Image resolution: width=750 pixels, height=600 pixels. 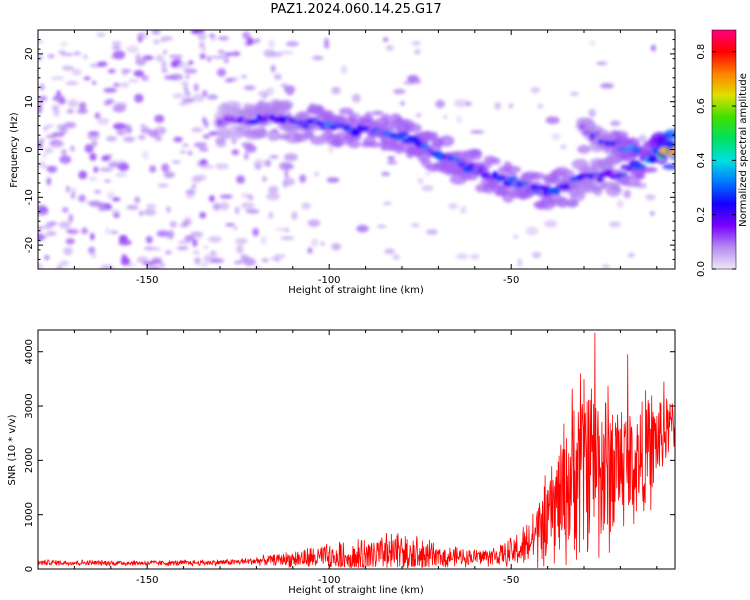 What do you see at coordinates (701, 160) in the screenshot?
I see `colorbar-tick-label: 0.4` at bounding box center [701, 160].